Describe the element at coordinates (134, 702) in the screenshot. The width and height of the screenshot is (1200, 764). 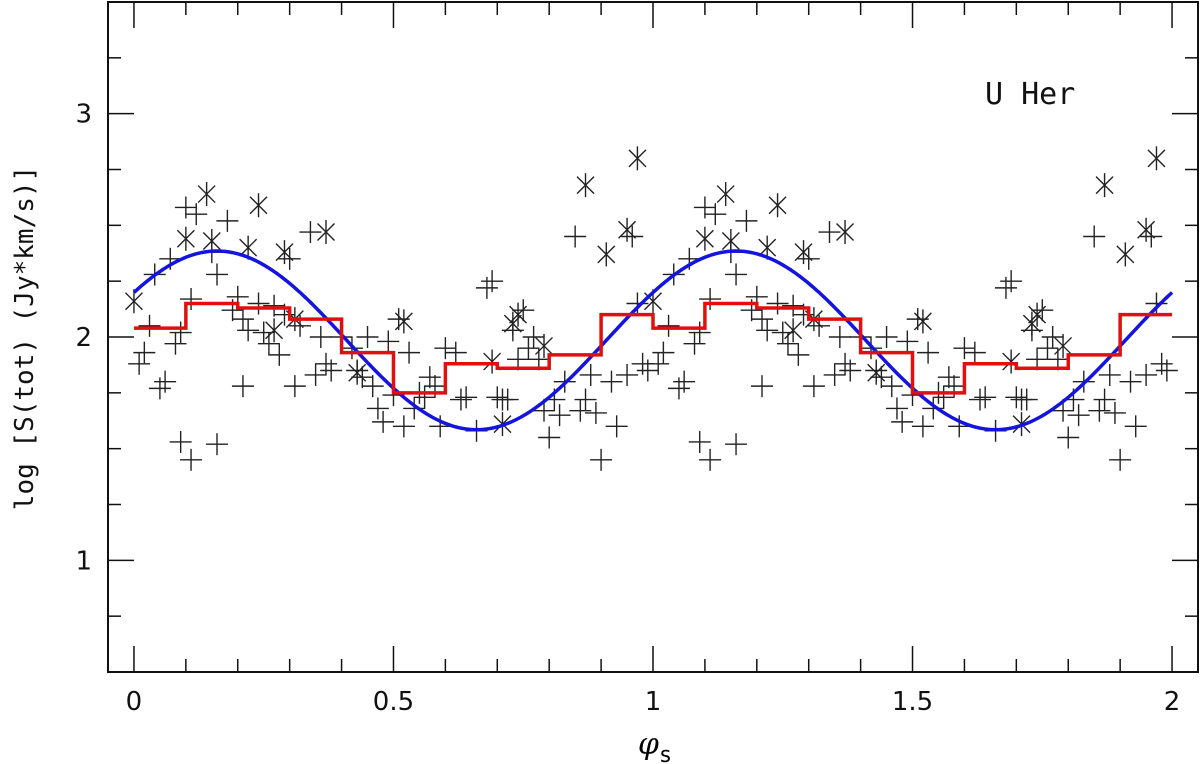
I see `x-tick-label: 0` at that location.